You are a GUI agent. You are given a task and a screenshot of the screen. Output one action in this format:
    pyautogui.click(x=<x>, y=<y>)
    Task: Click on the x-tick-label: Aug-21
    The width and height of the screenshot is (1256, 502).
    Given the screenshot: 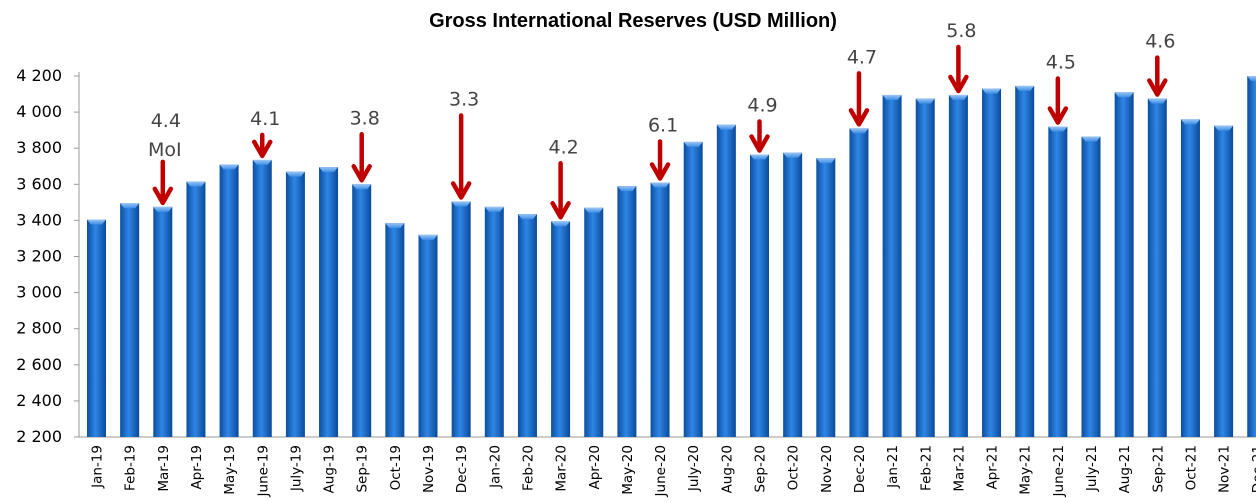 What is the action you would take?
    pyautogui.click(x=1125, y=469)
    